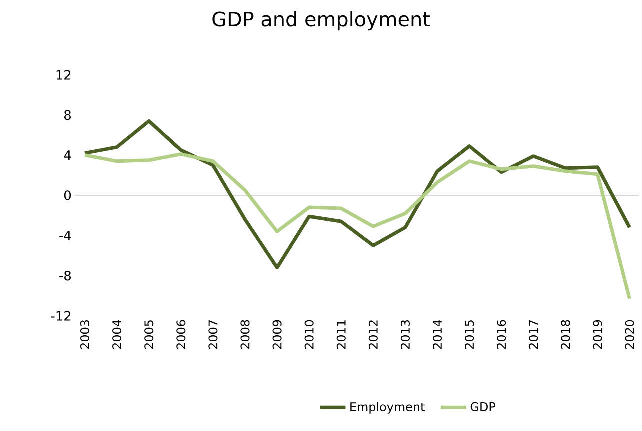 The height and width of the screenshot is (431, 642). Describe the element at coordinates (68, 195) in the screenshot. I see `y-tick-label: 0` at that location.